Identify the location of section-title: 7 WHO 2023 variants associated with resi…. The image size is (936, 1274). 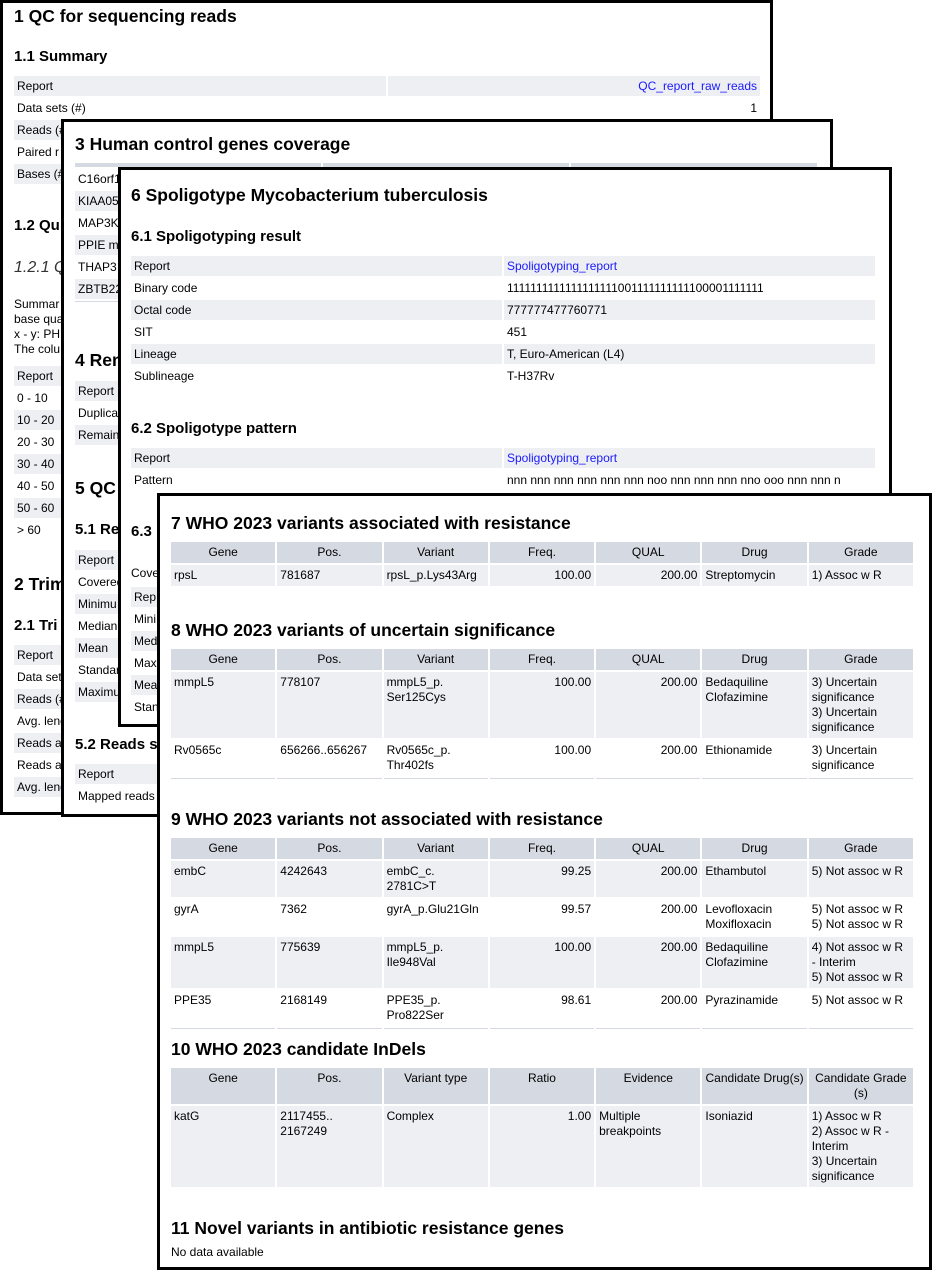
(371, 523).